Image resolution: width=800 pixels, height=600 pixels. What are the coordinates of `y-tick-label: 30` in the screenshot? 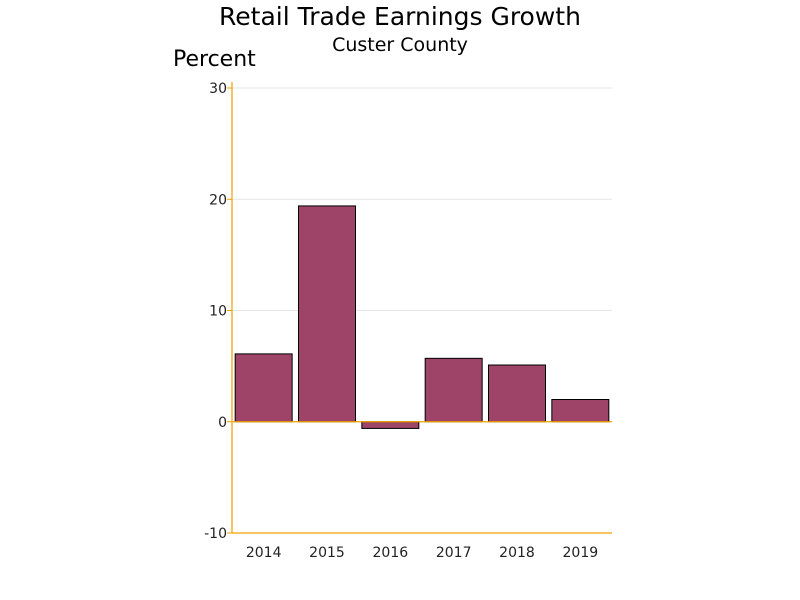 It's located at (218, 89).